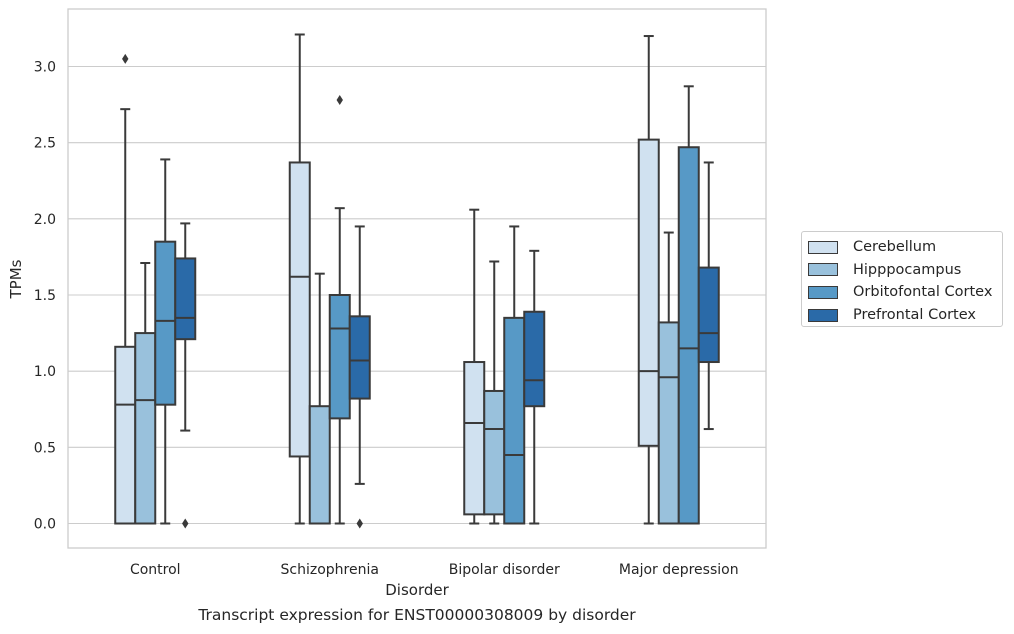 This screenshot has height=634, width=1014. Describe the element at coordinates (823, 292) in the screenshot. I see `legend-swatch-orbitofrontal` at that location.